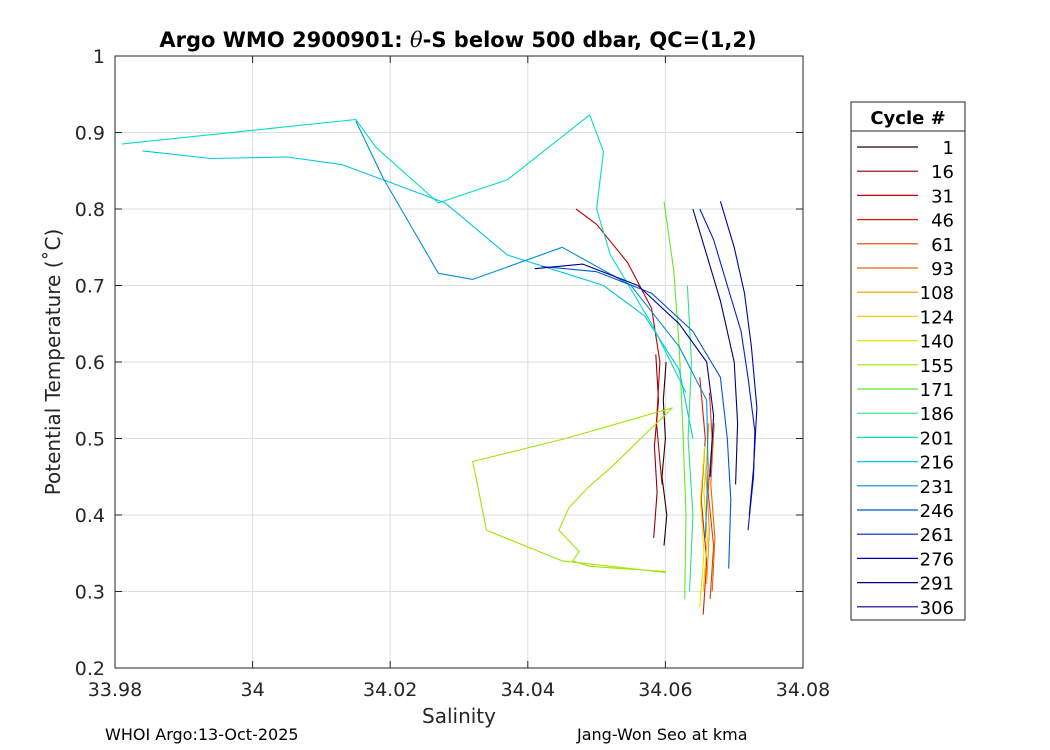 The image size is (1050, 750). I want to click on title-prefix: Argo WMO 2900901:, so click(284, 40).